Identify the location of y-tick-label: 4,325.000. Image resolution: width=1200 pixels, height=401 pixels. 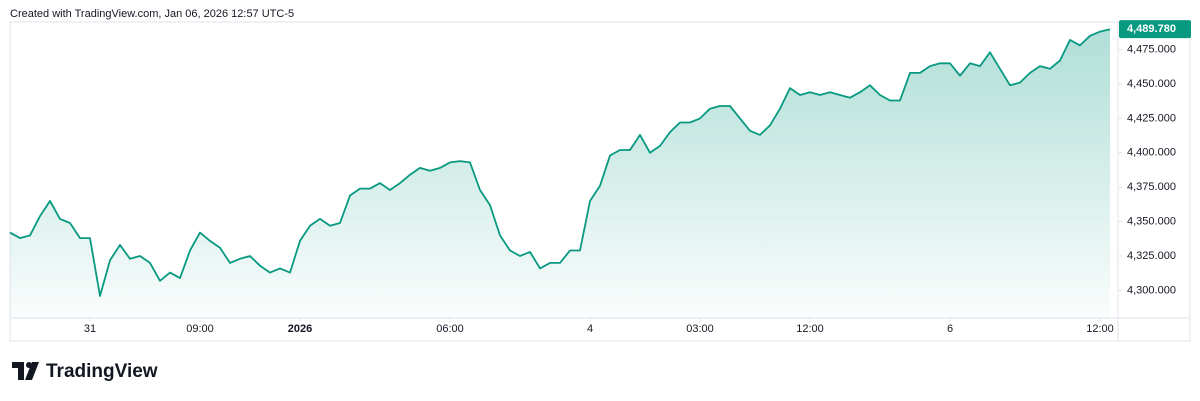
(1151, 256).